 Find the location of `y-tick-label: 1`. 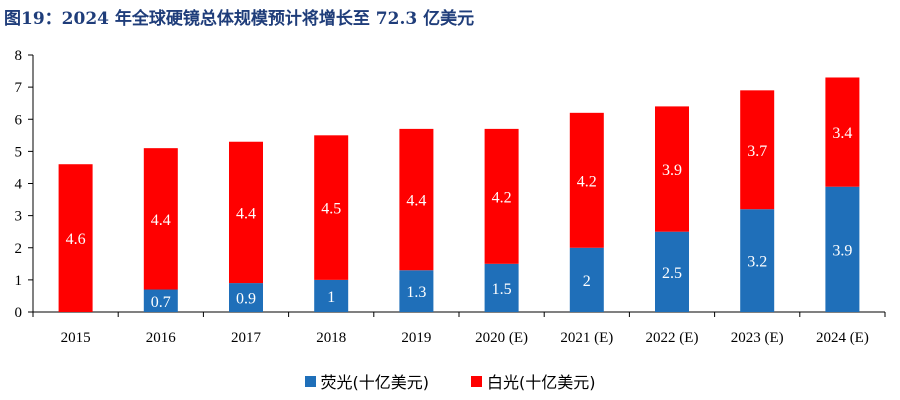

y-tick-label: 1 is located at coordinates (19, 281).